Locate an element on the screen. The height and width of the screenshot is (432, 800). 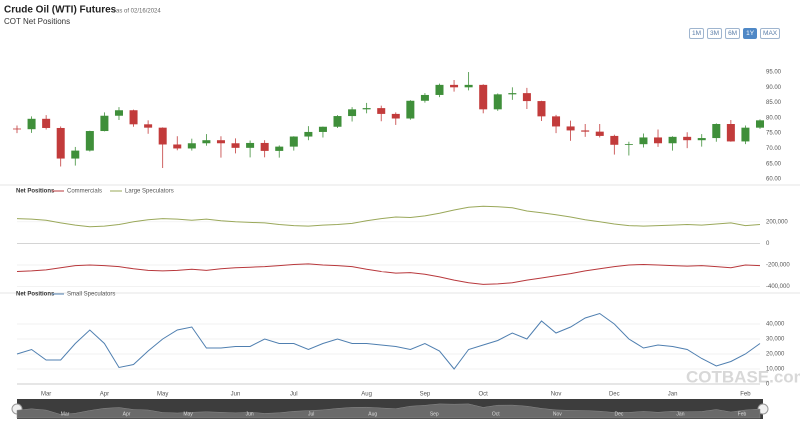
y-tick-label: 60.00 is located at coordinates (774, 180).